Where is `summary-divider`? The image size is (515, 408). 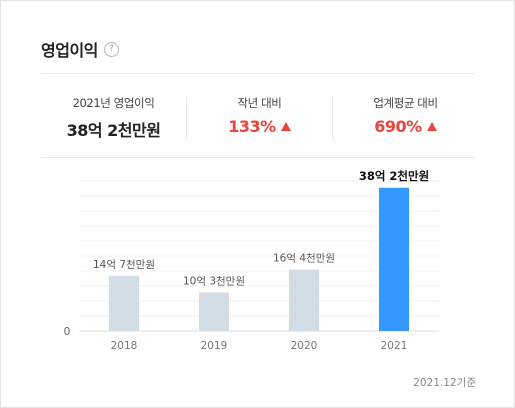 summary-divider is located at coordinates (258, 157).